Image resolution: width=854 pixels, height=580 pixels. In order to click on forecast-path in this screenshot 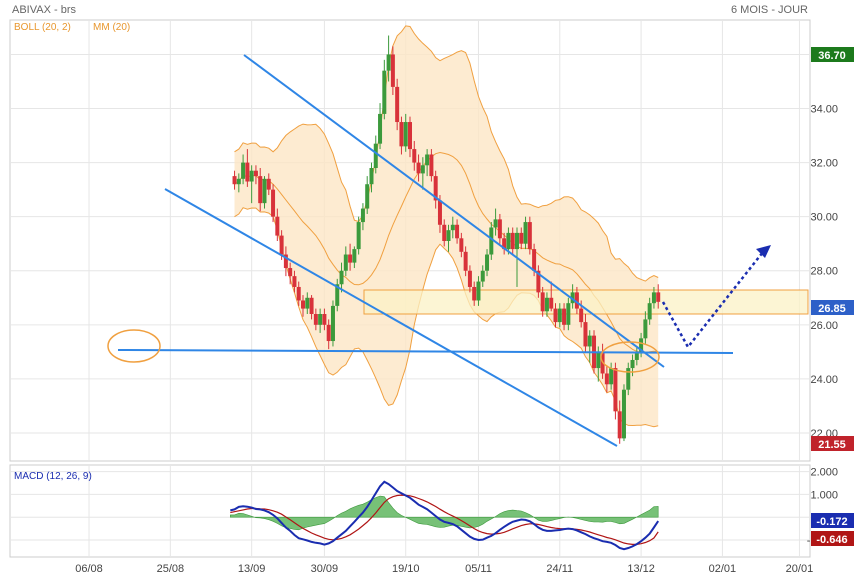, I will do `click(712, 300)`.